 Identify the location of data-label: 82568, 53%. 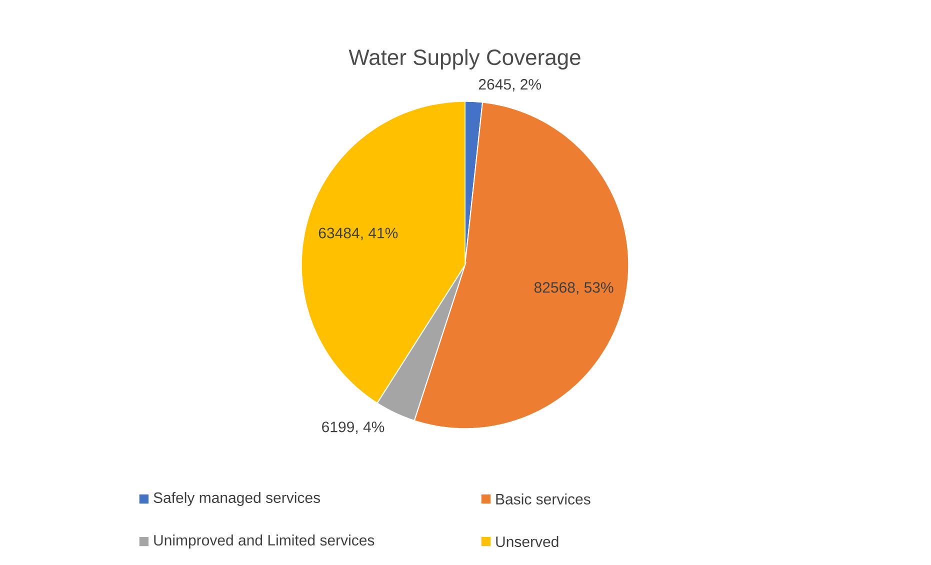
(574, 288).